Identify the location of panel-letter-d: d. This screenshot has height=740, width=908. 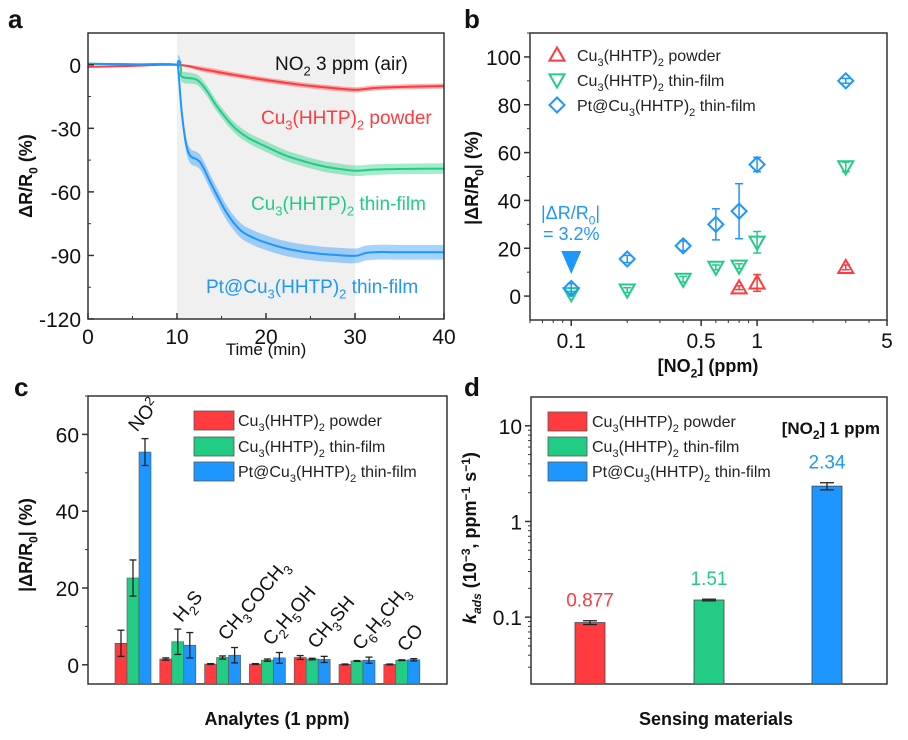
(472, 387).